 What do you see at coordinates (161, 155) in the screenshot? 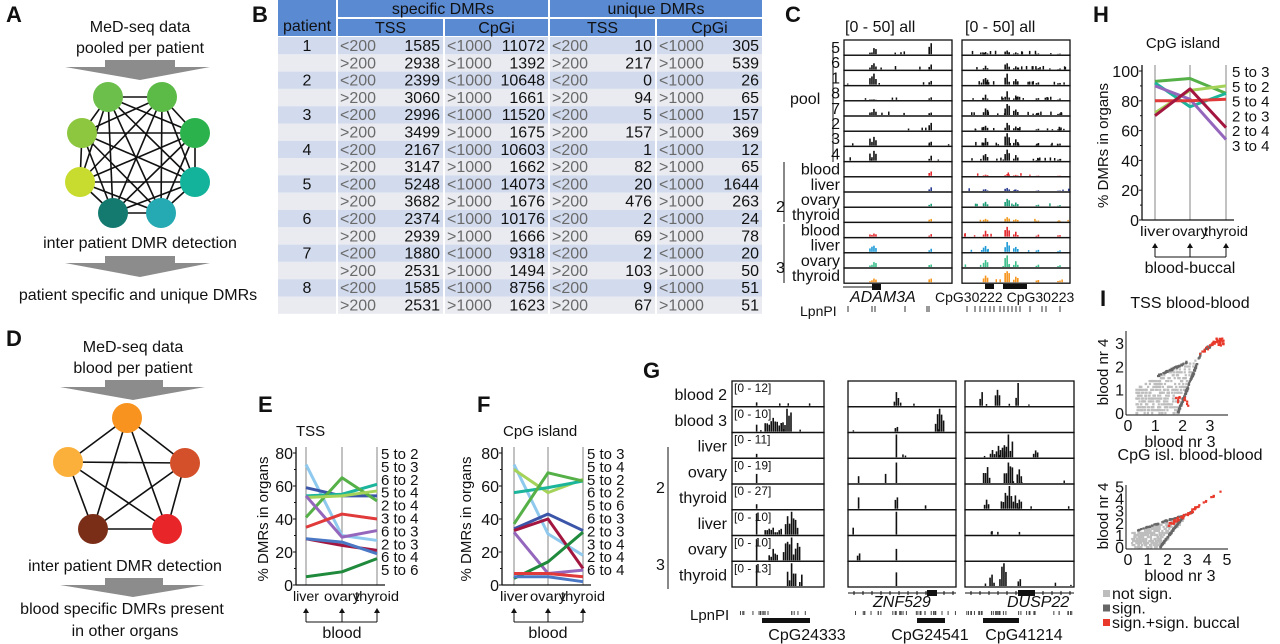
I see `network-edge` at bounding box center [161, 155].